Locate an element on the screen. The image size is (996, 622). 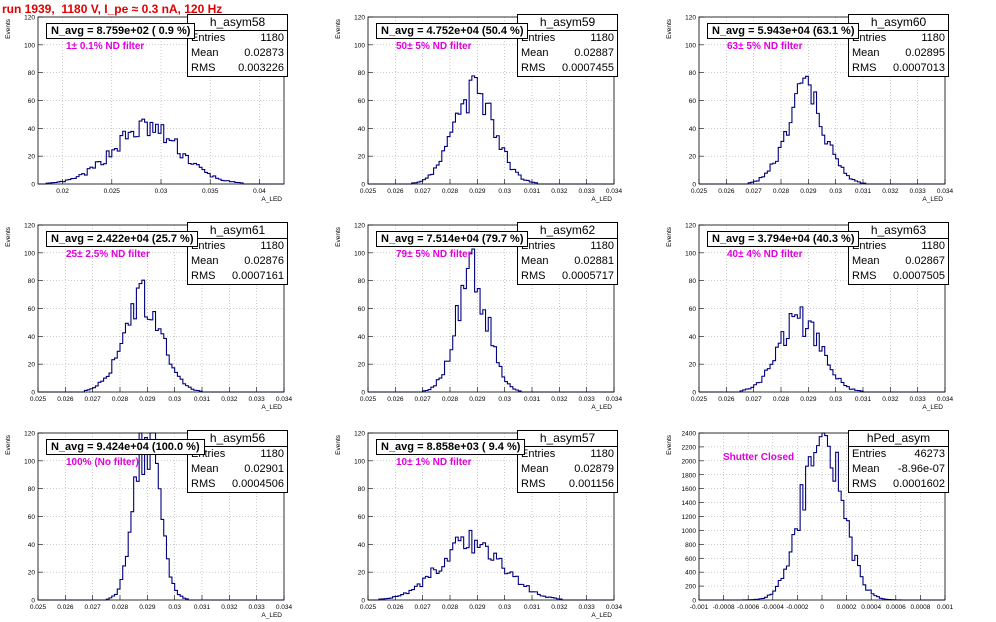
y-tick-label: 60 is located at coordinates (32, 101).